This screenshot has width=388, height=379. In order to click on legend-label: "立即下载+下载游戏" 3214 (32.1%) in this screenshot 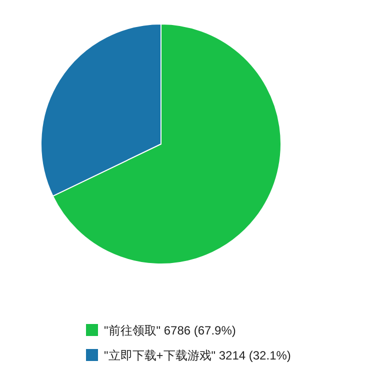, I will do `click(197, 355)`.